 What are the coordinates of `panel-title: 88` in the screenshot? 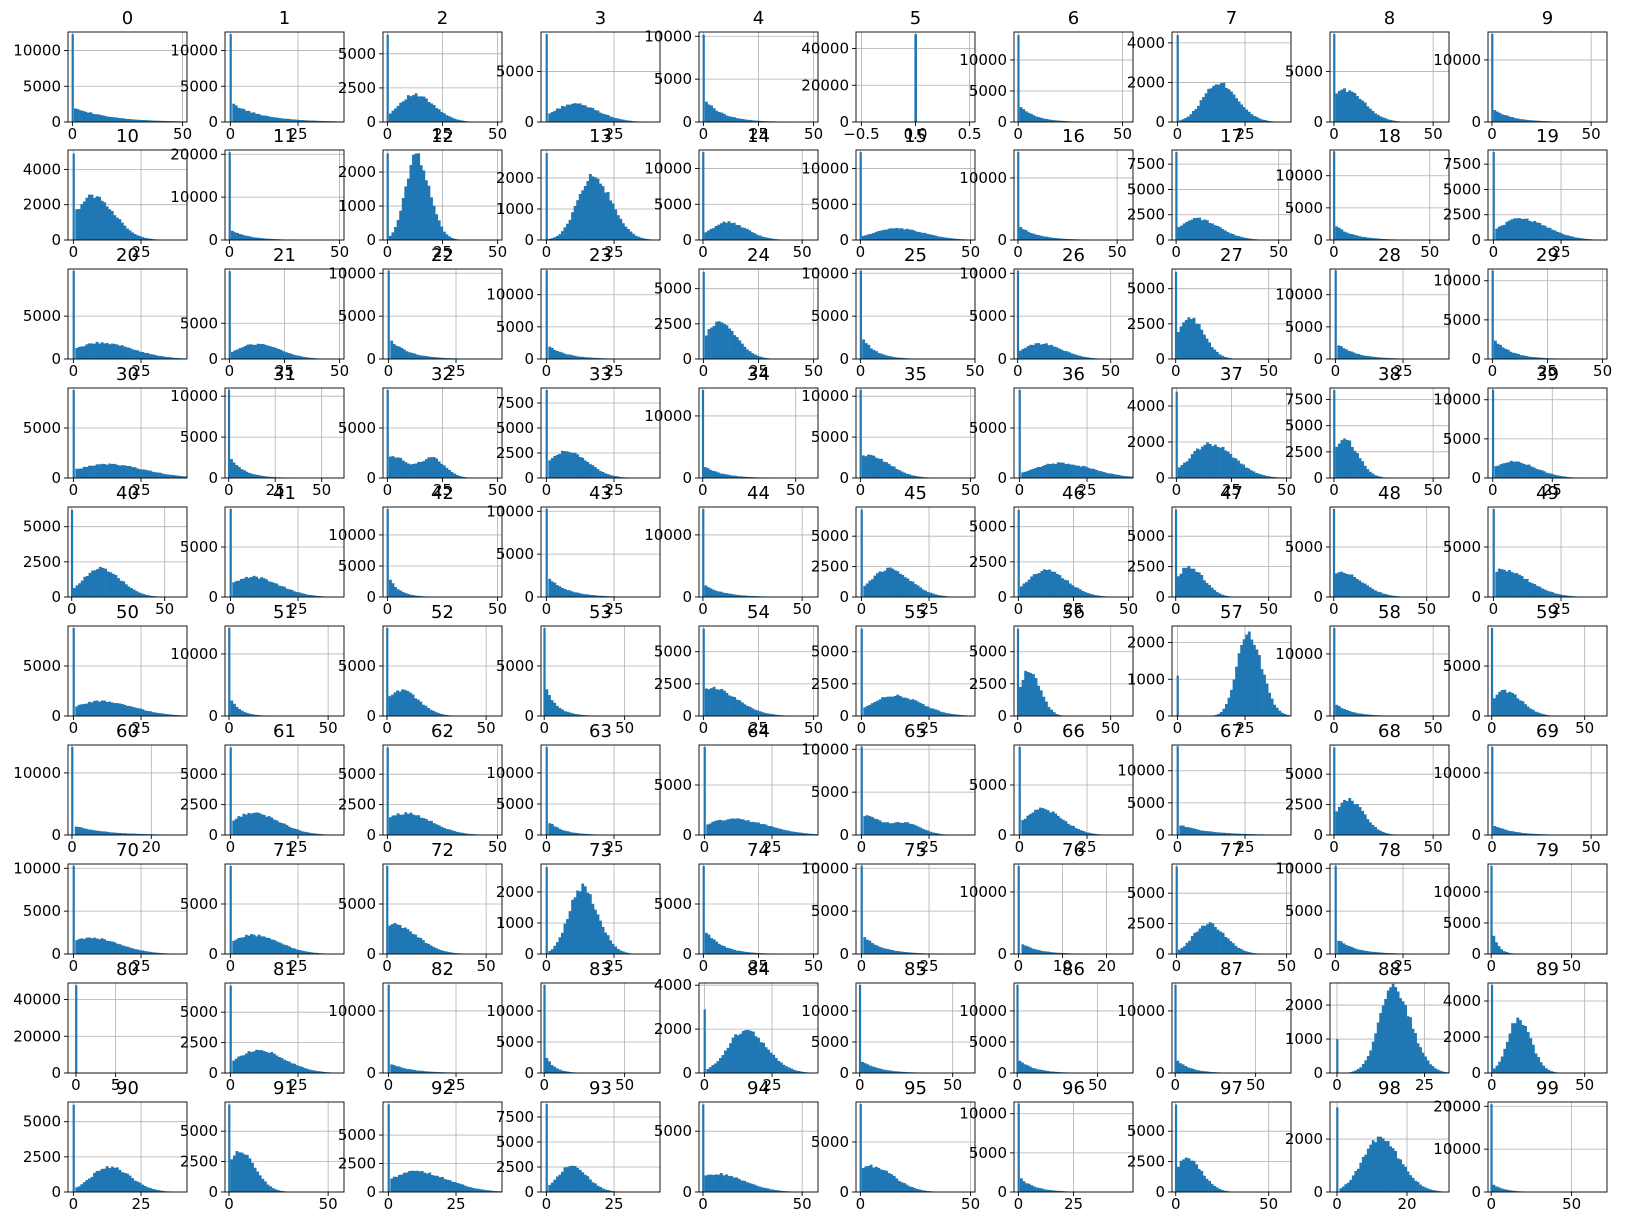 It's located at (1389, 969).